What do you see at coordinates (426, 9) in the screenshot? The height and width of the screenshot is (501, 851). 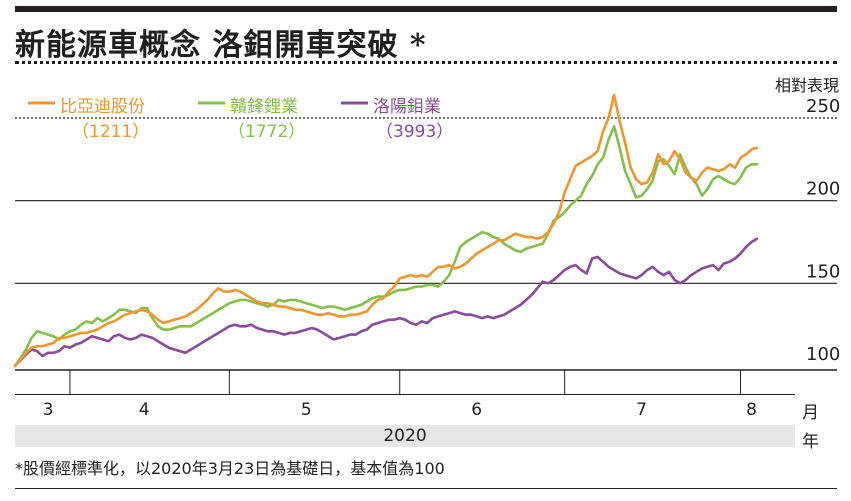 I see `top-rule` at bounding box center [426, 9].